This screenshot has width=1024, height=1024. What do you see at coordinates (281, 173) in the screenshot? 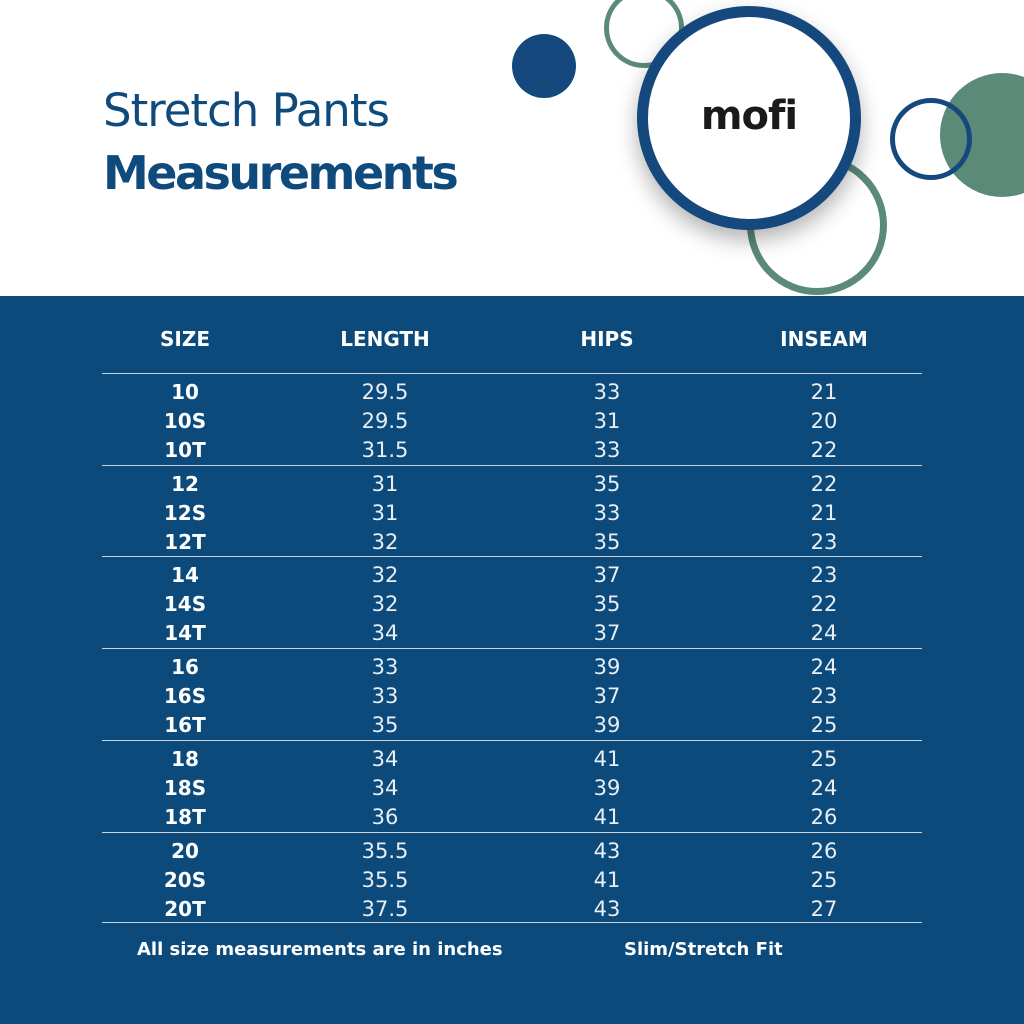
I see `title-measurements: Measurements` at bounding box center [281, 173].